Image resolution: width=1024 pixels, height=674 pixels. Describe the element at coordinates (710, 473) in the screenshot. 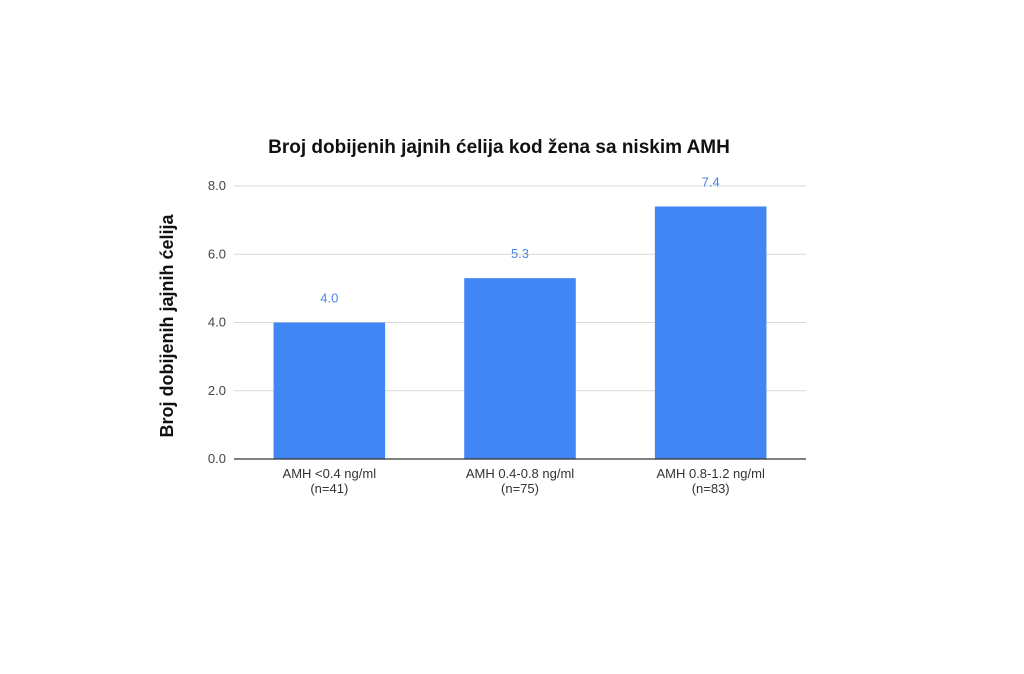

I see `x-category-label: AMH 0.8-1.2 ng/ml` at that location.